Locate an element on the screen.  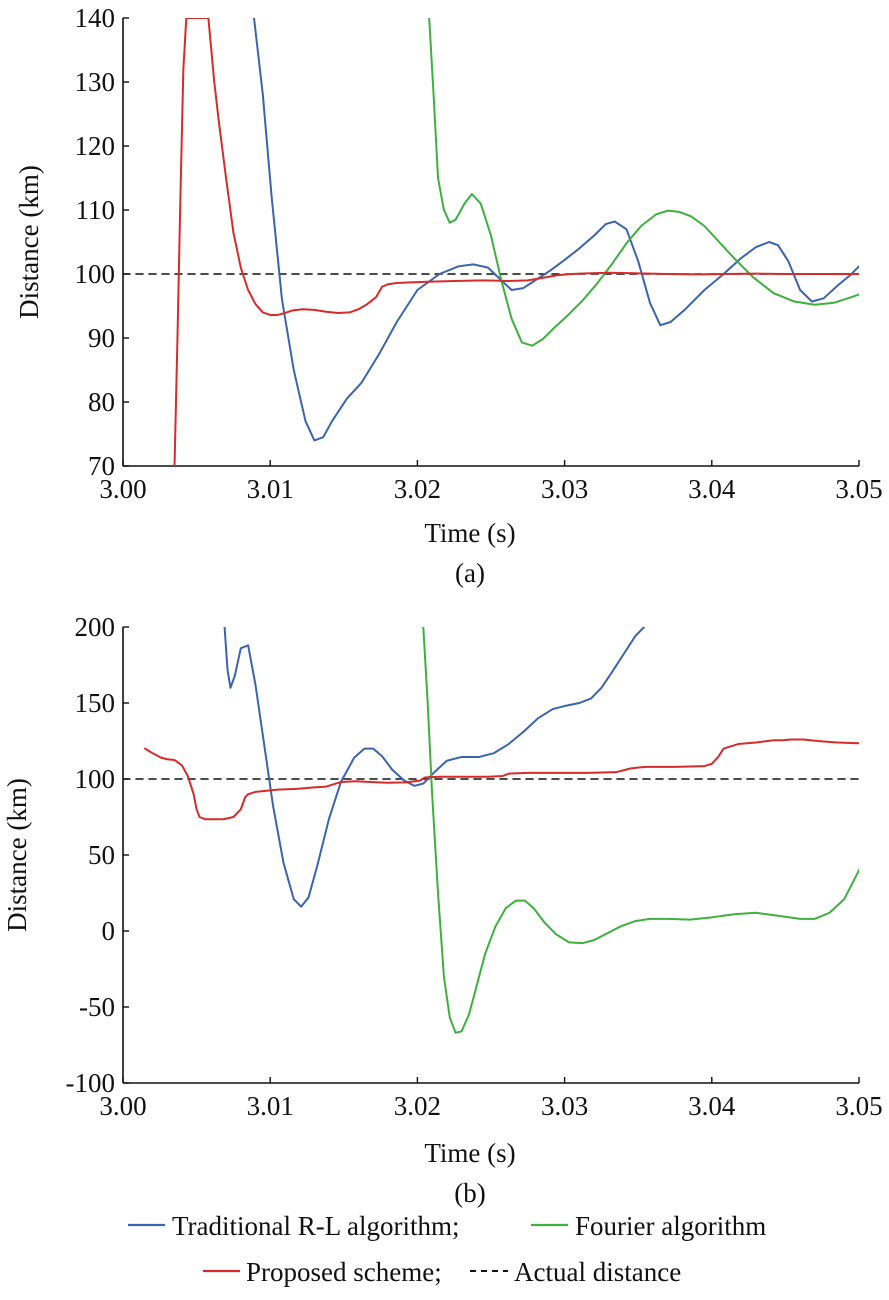
series-line-rl-b is located at coordinates (434, 767).